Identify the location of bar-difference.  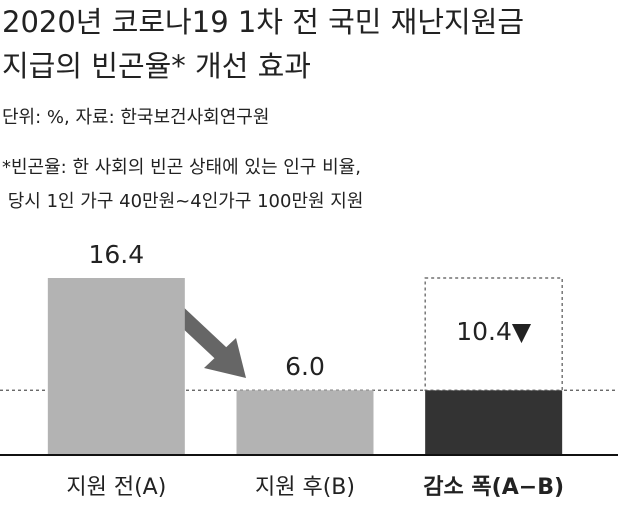
(493, 334).